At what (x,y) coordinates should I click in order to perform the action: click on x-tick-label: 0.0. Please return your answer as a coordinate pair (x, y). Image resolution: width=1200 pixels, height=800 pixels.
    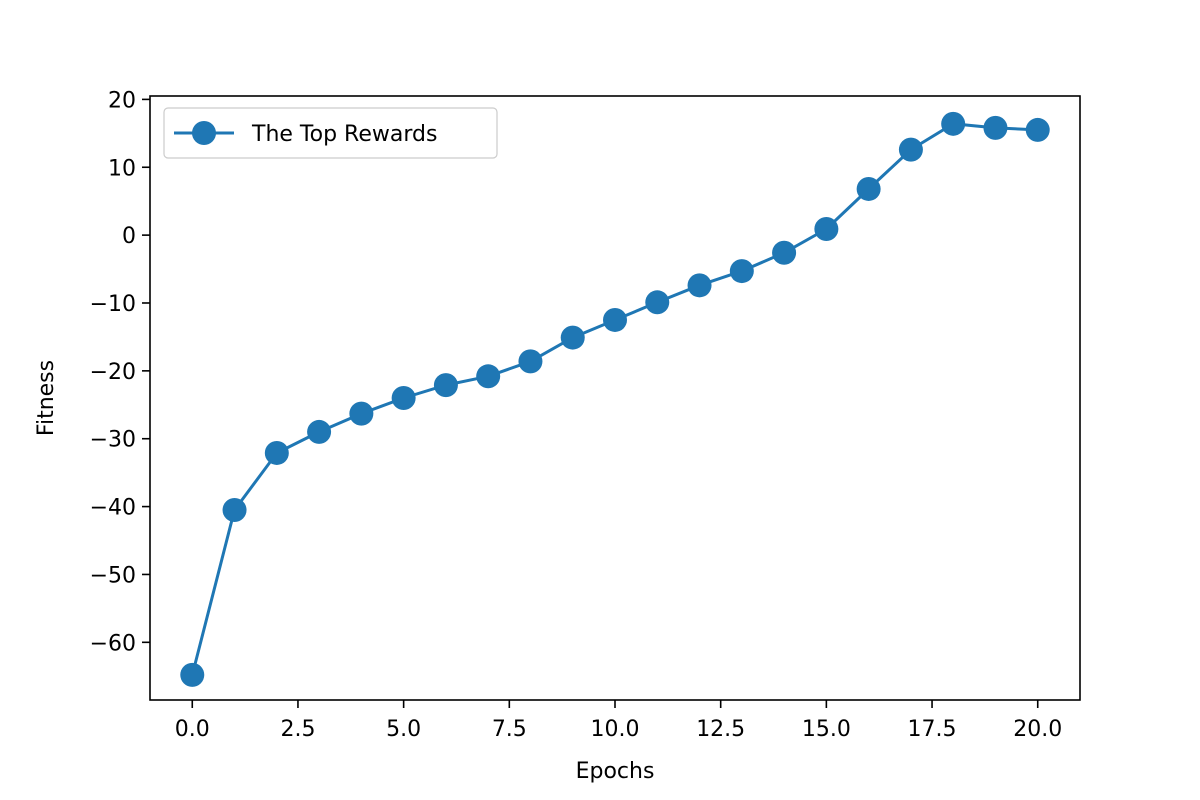
    Looking at the image, I should click on (192, 729).